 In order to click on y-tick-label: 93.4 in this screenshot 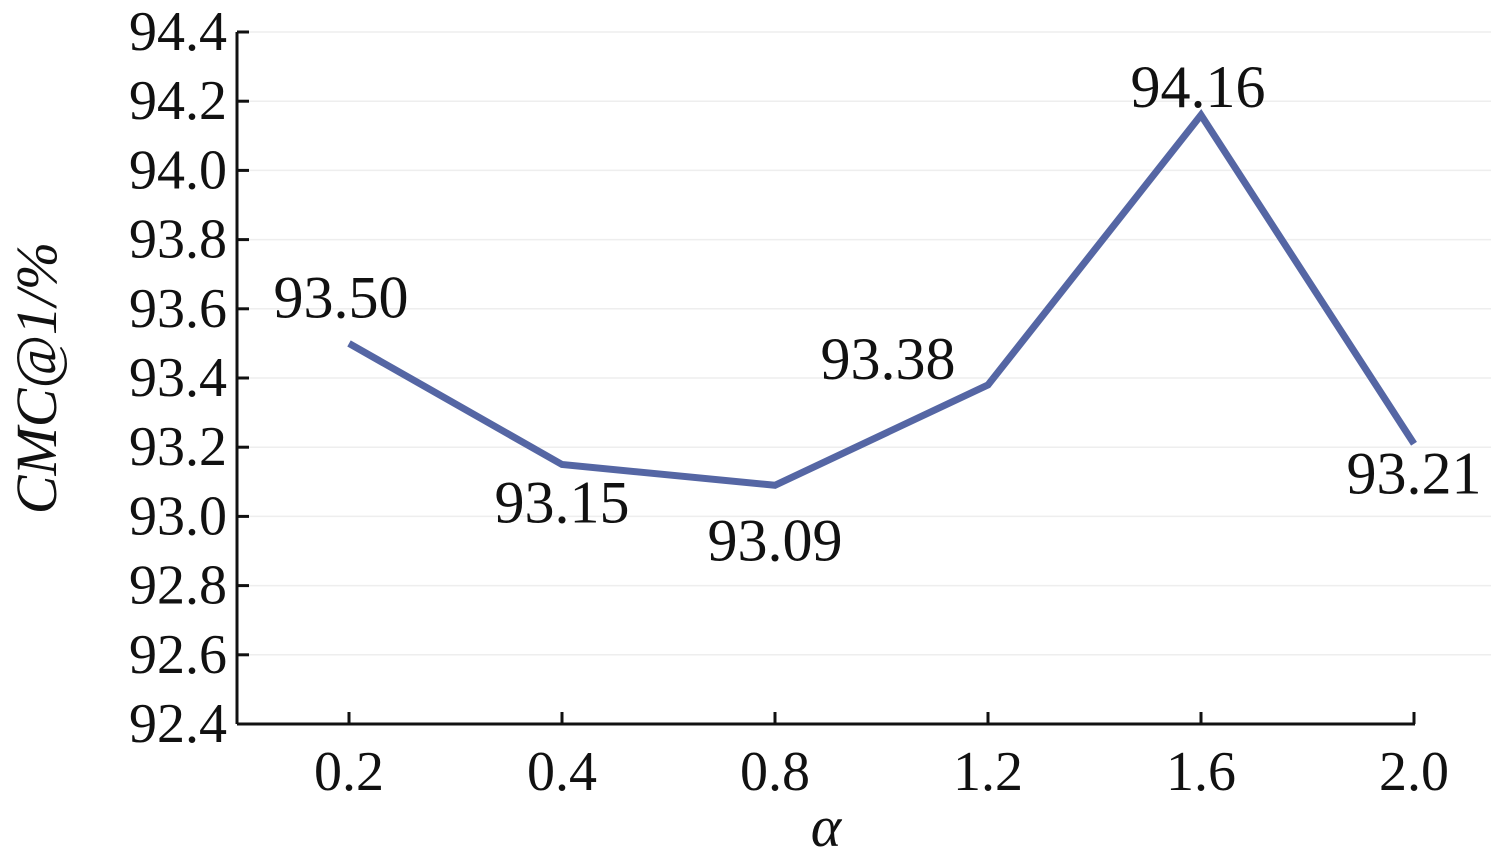, I will do `click(178, 378)`.